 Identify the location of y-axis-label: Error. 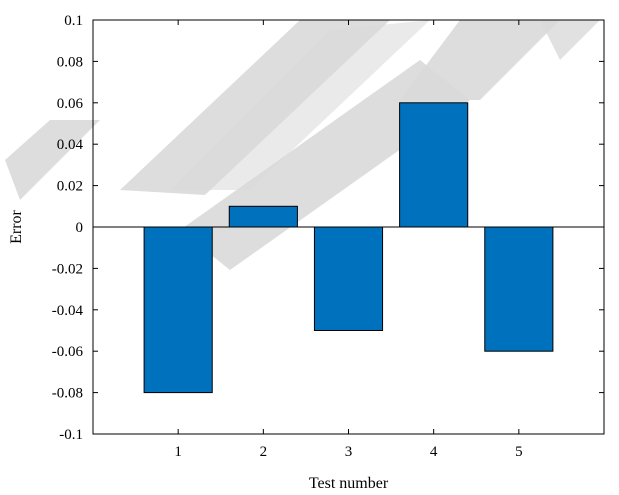
(16, 226).